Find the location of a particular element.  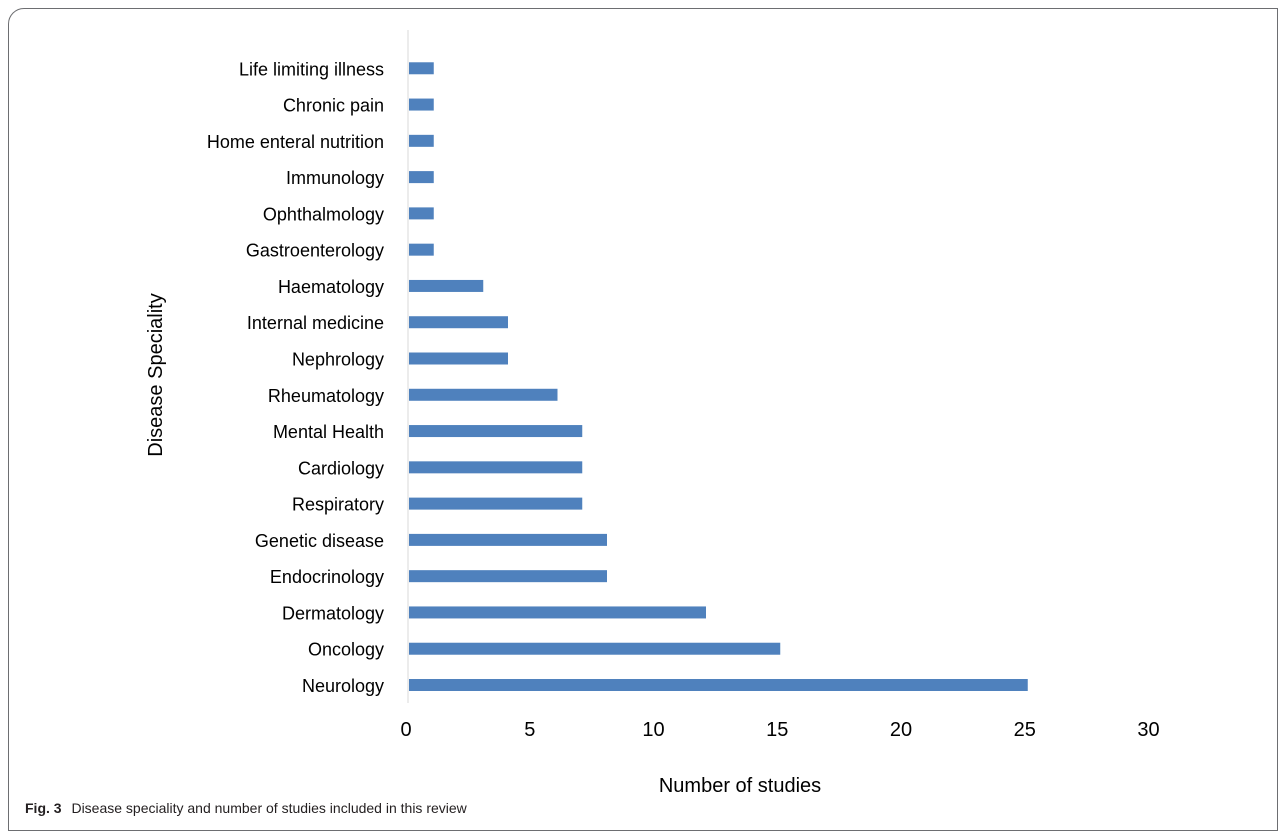

bar-neurology is located at coordinates (718, 685).